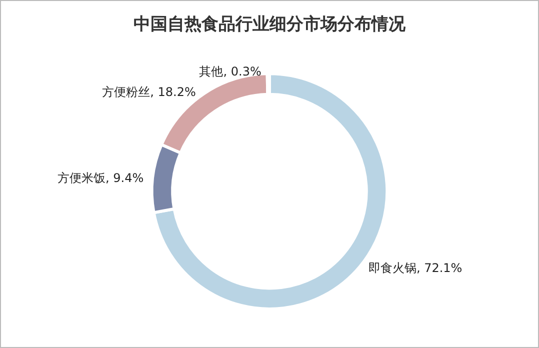 The height and width of the screenshot is (348, 539). What do you see at coordinates (270, 24) in the screenshot?
I see `chart-title: 中国自热食品行业细分市场分布情况` at bounding box center [270, 24].